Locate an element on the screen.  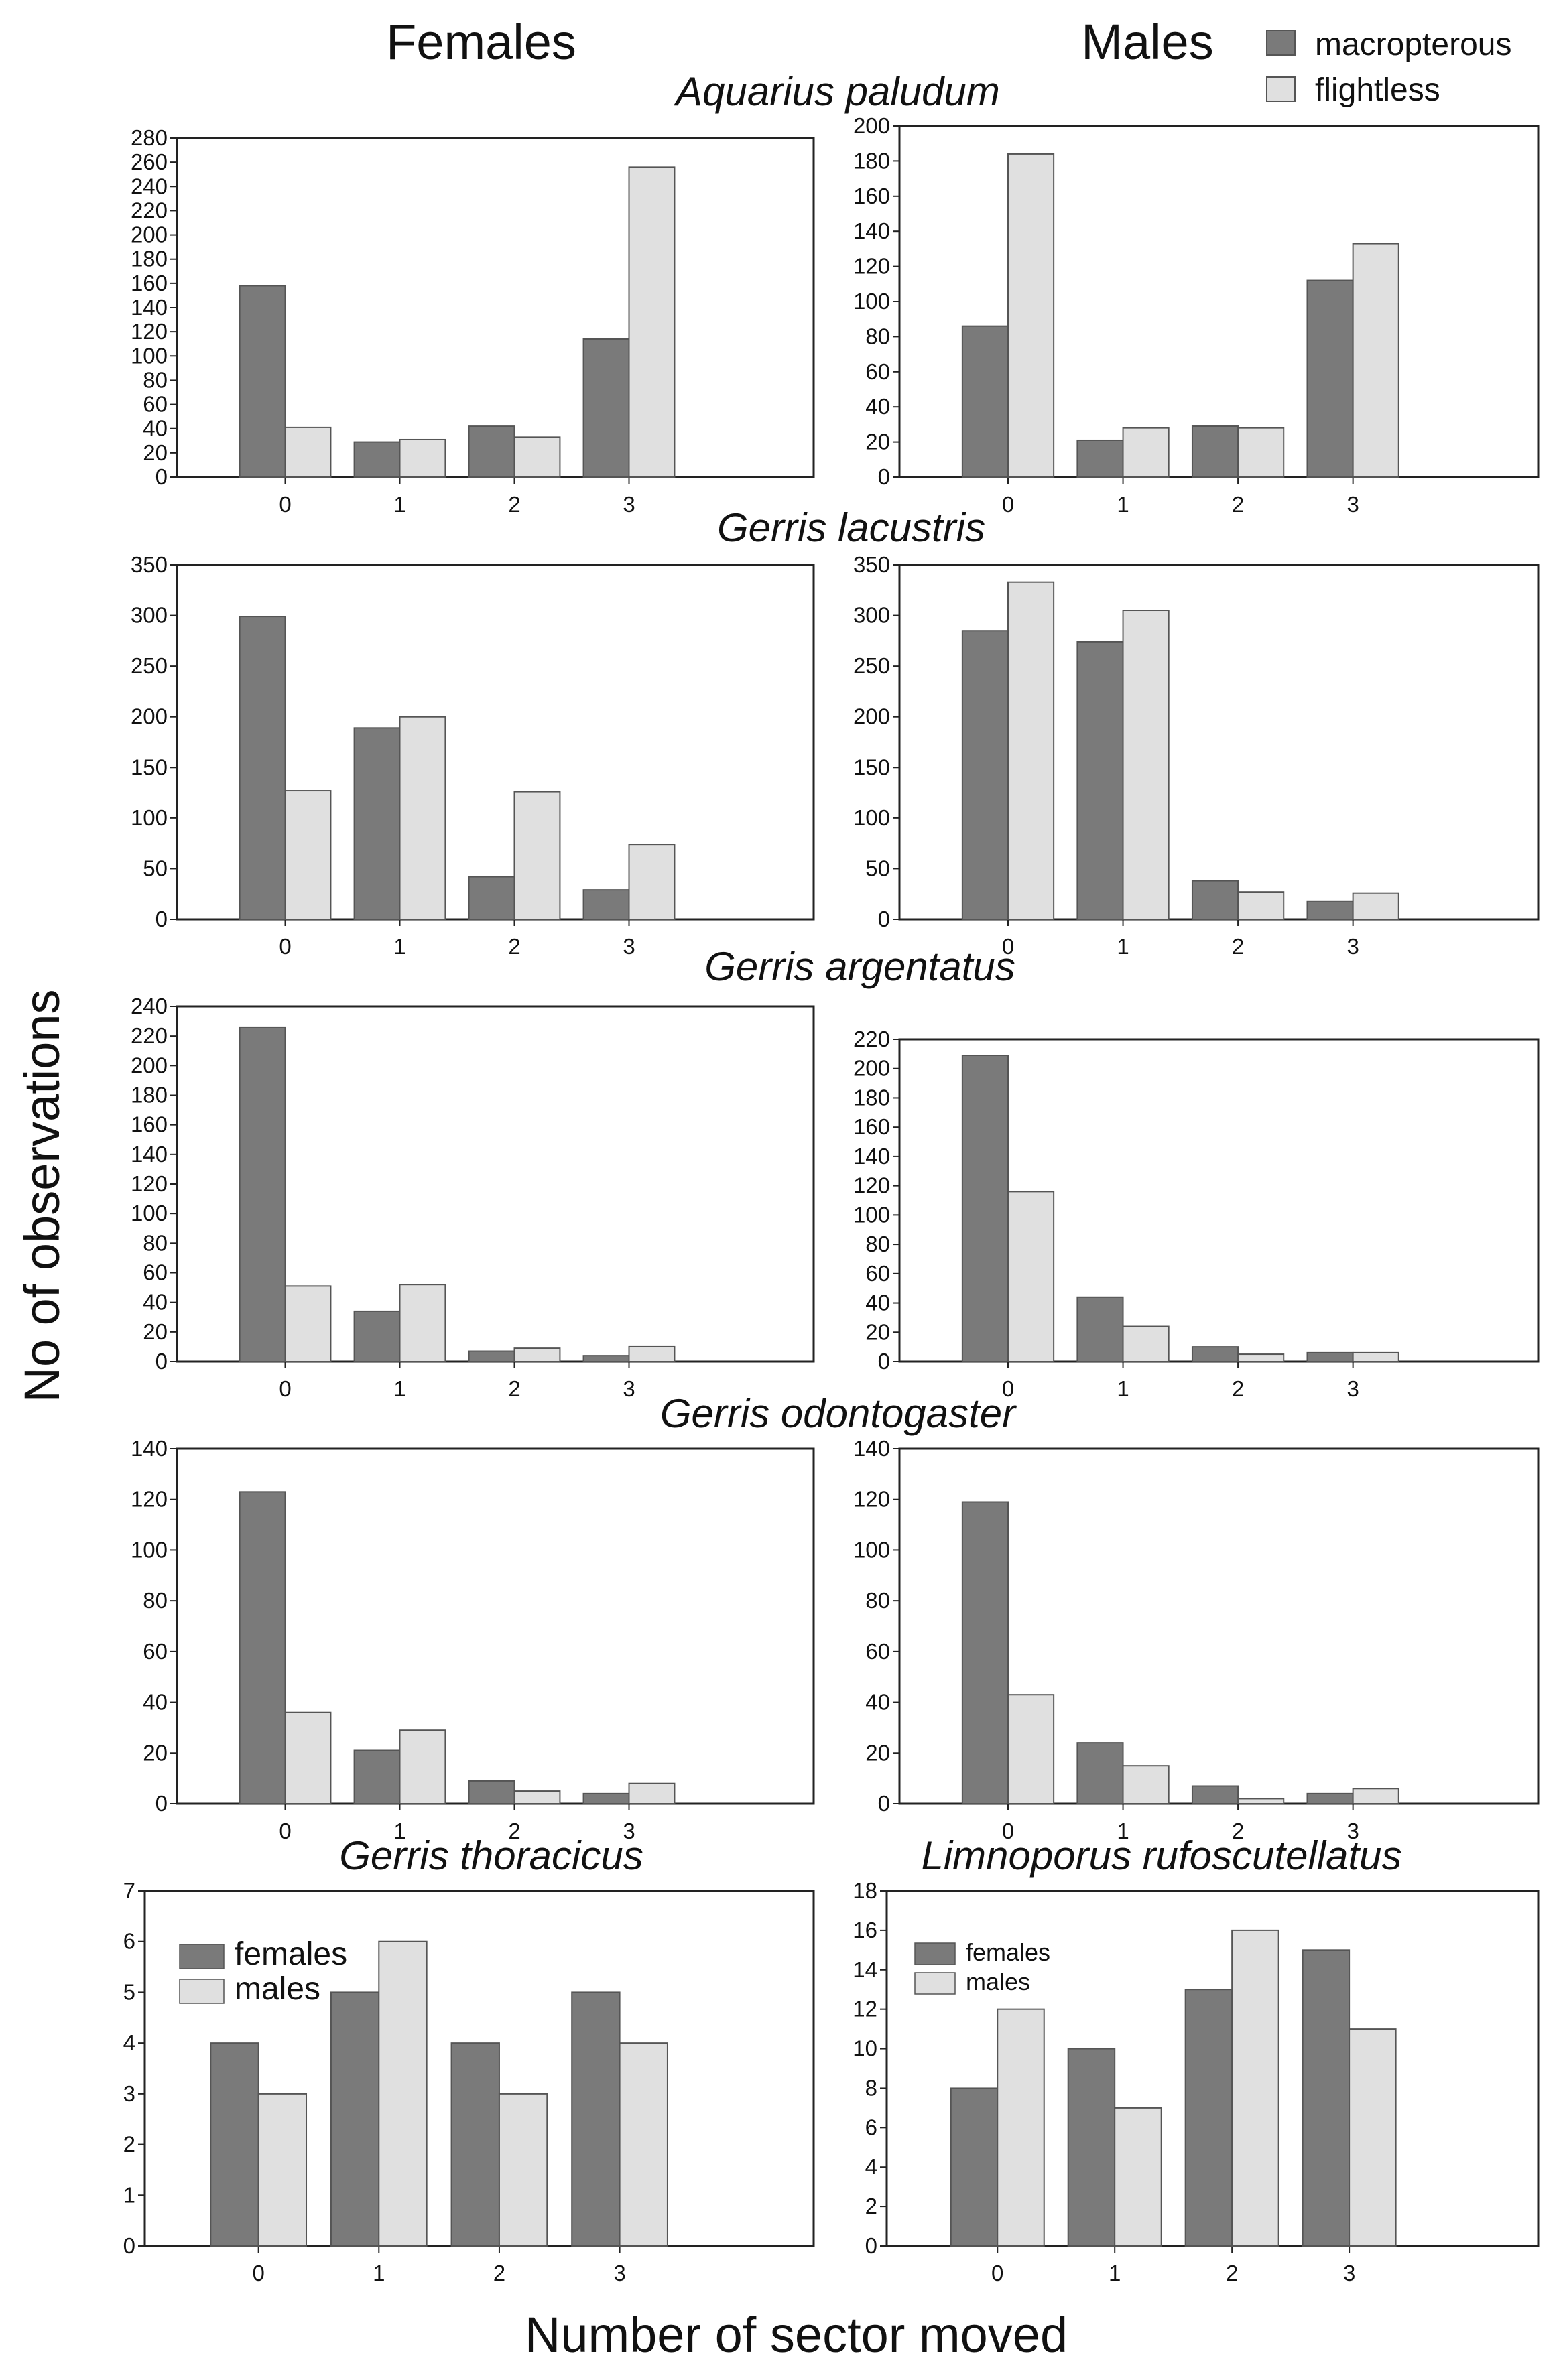
y-tick-label: 200 is located at coordinates (149, 234).